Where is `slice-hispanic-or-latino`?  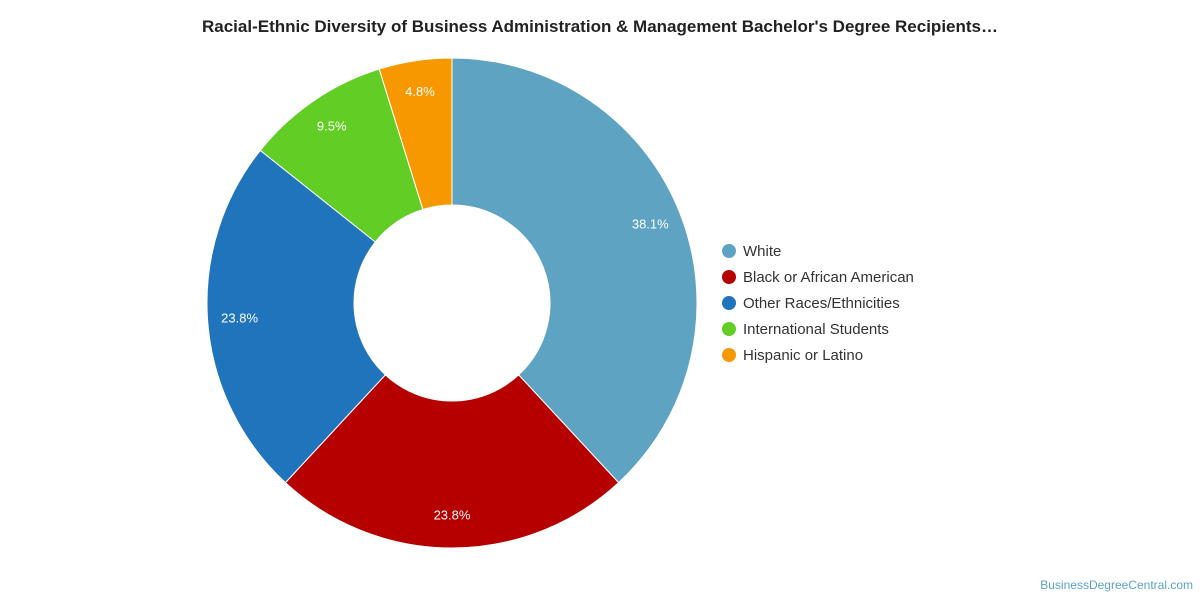 slice-hispanic-or-latino is located at coordinates (415, 134).